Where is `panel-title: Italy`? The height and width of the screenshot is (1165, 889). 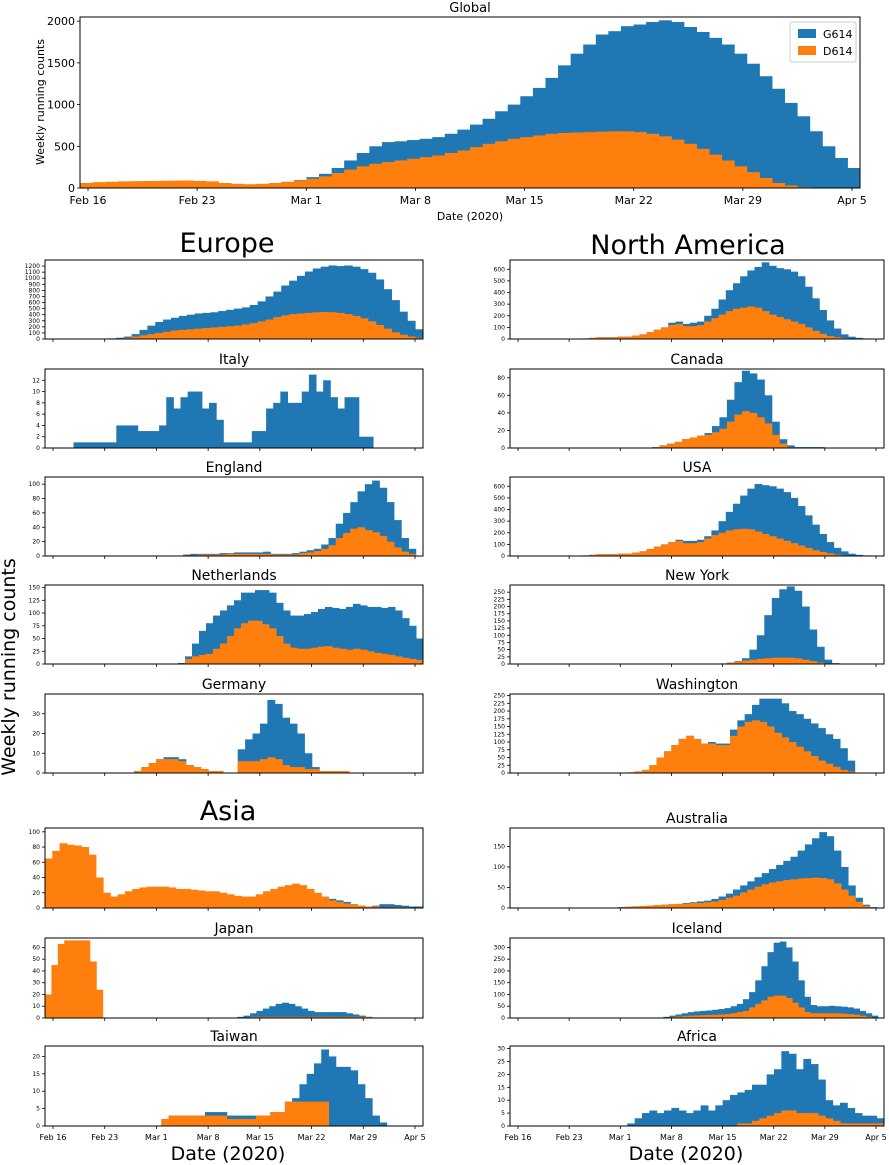 panel-title: Italy is located at coordinates (234, 360).